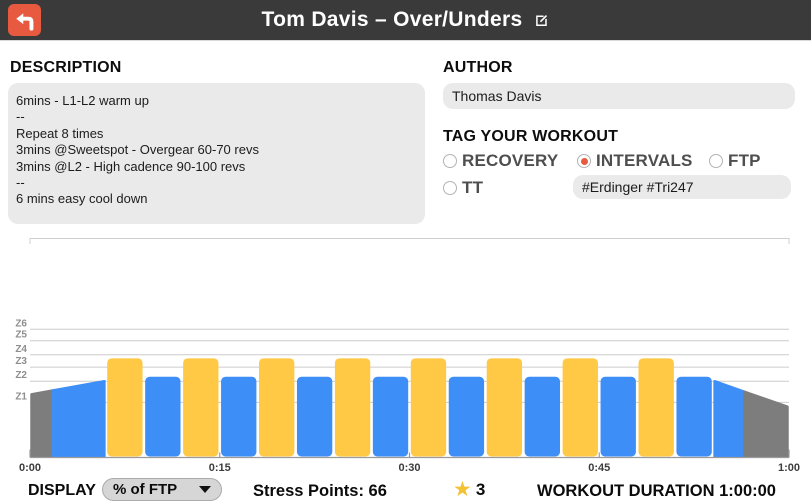 The image size is (811, 504). Describe the element at coordinates (21, 349) in the screenshot. I see `svg-text: Z4` at that location.